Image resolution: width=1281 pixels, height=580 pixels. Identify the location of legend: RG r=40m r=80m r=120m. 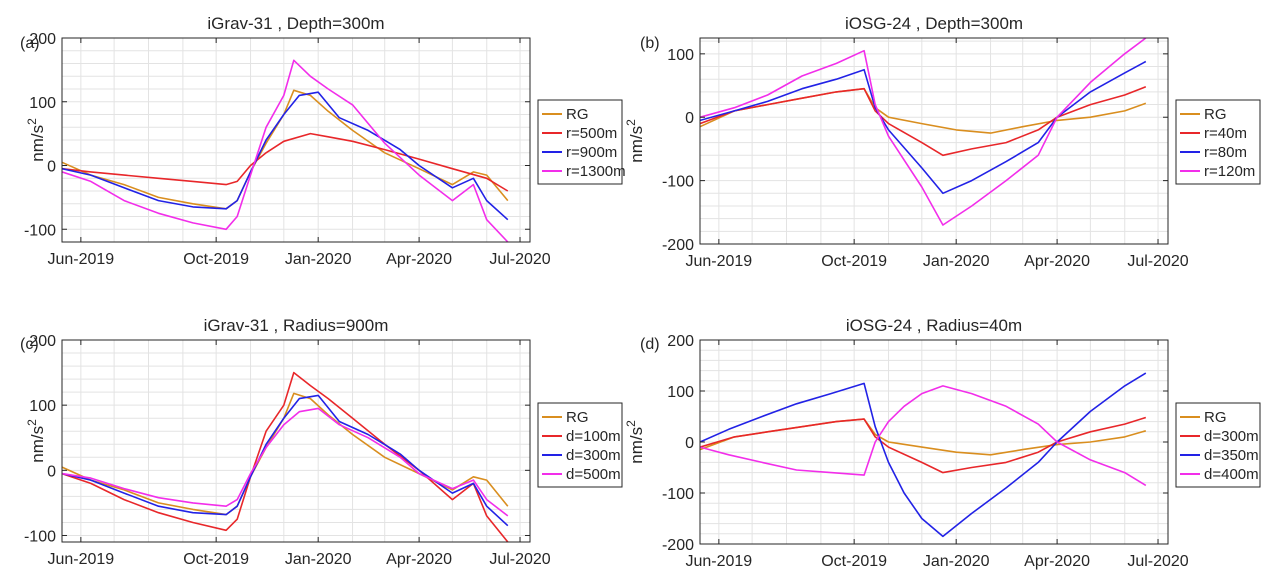
(1218, 142).